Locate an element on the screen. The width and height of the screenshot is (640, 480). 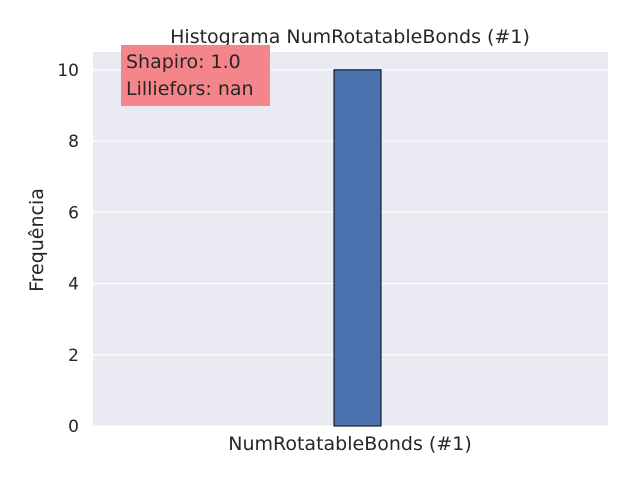
y-axis-label: Frequência is located at coordinates (37, 240).